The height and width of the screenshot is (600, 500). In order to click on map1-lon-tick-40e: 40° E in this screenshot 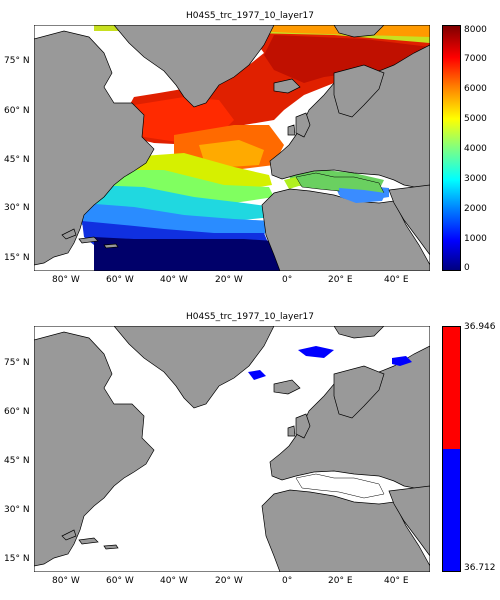, I will do `click(396, 280)`.